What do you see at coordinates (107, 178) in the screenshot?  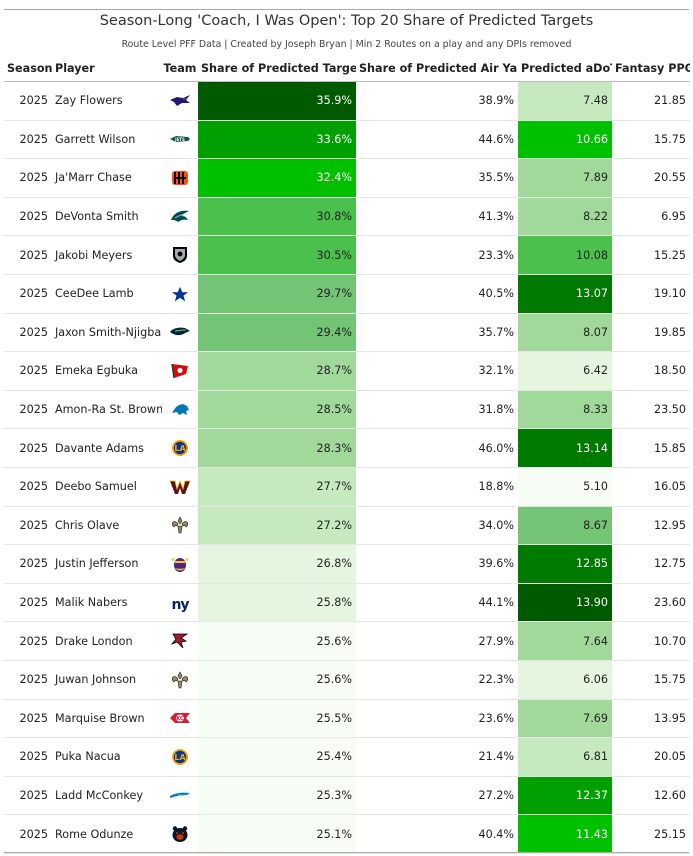 I see `player-name-cell: Ja'Marr Chase` at bounding box center [107, 178].